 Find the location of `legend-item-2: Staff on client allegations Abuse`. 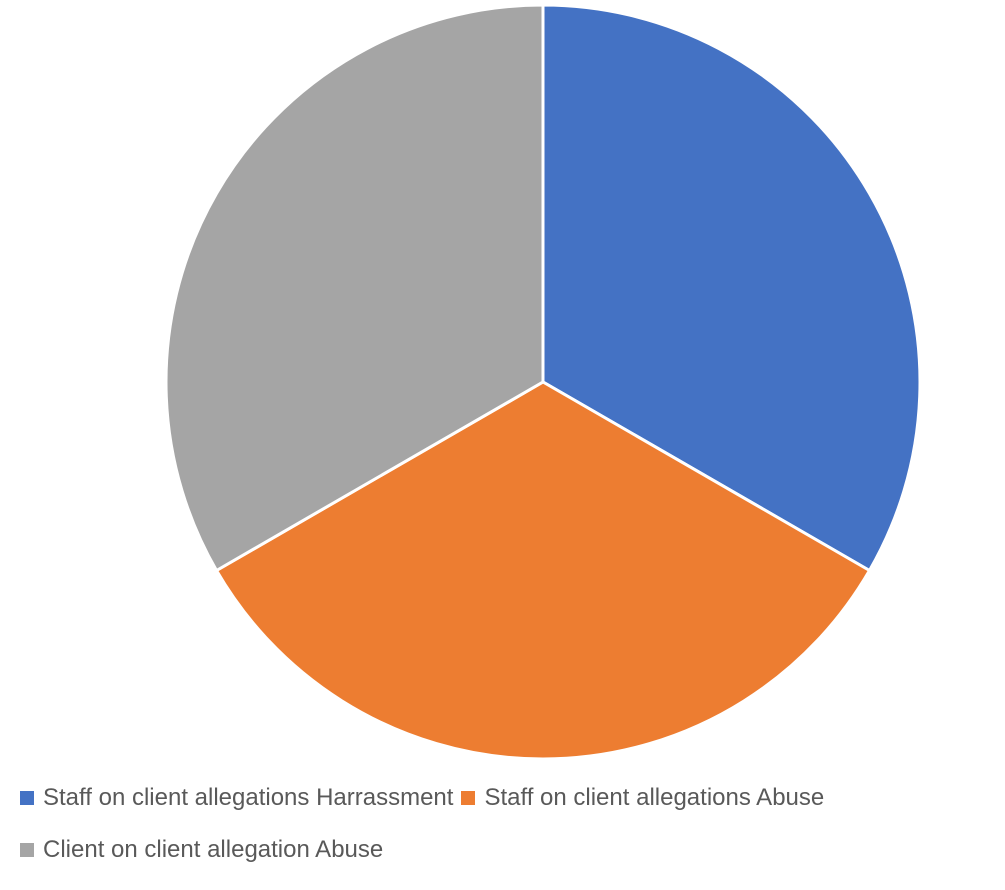

legend-item-2: Staff on client allegations Abuse is located at coordinates (642, 798).